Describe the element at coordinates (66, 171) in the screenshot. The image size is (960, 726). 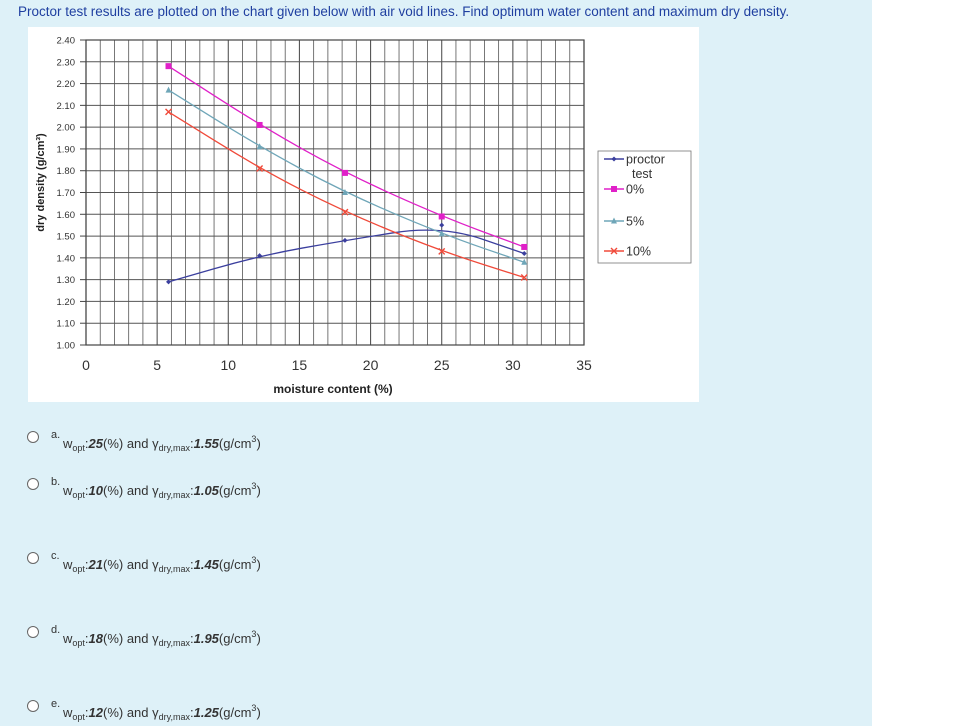
I see `y-tick-label: 1.80` at that location.